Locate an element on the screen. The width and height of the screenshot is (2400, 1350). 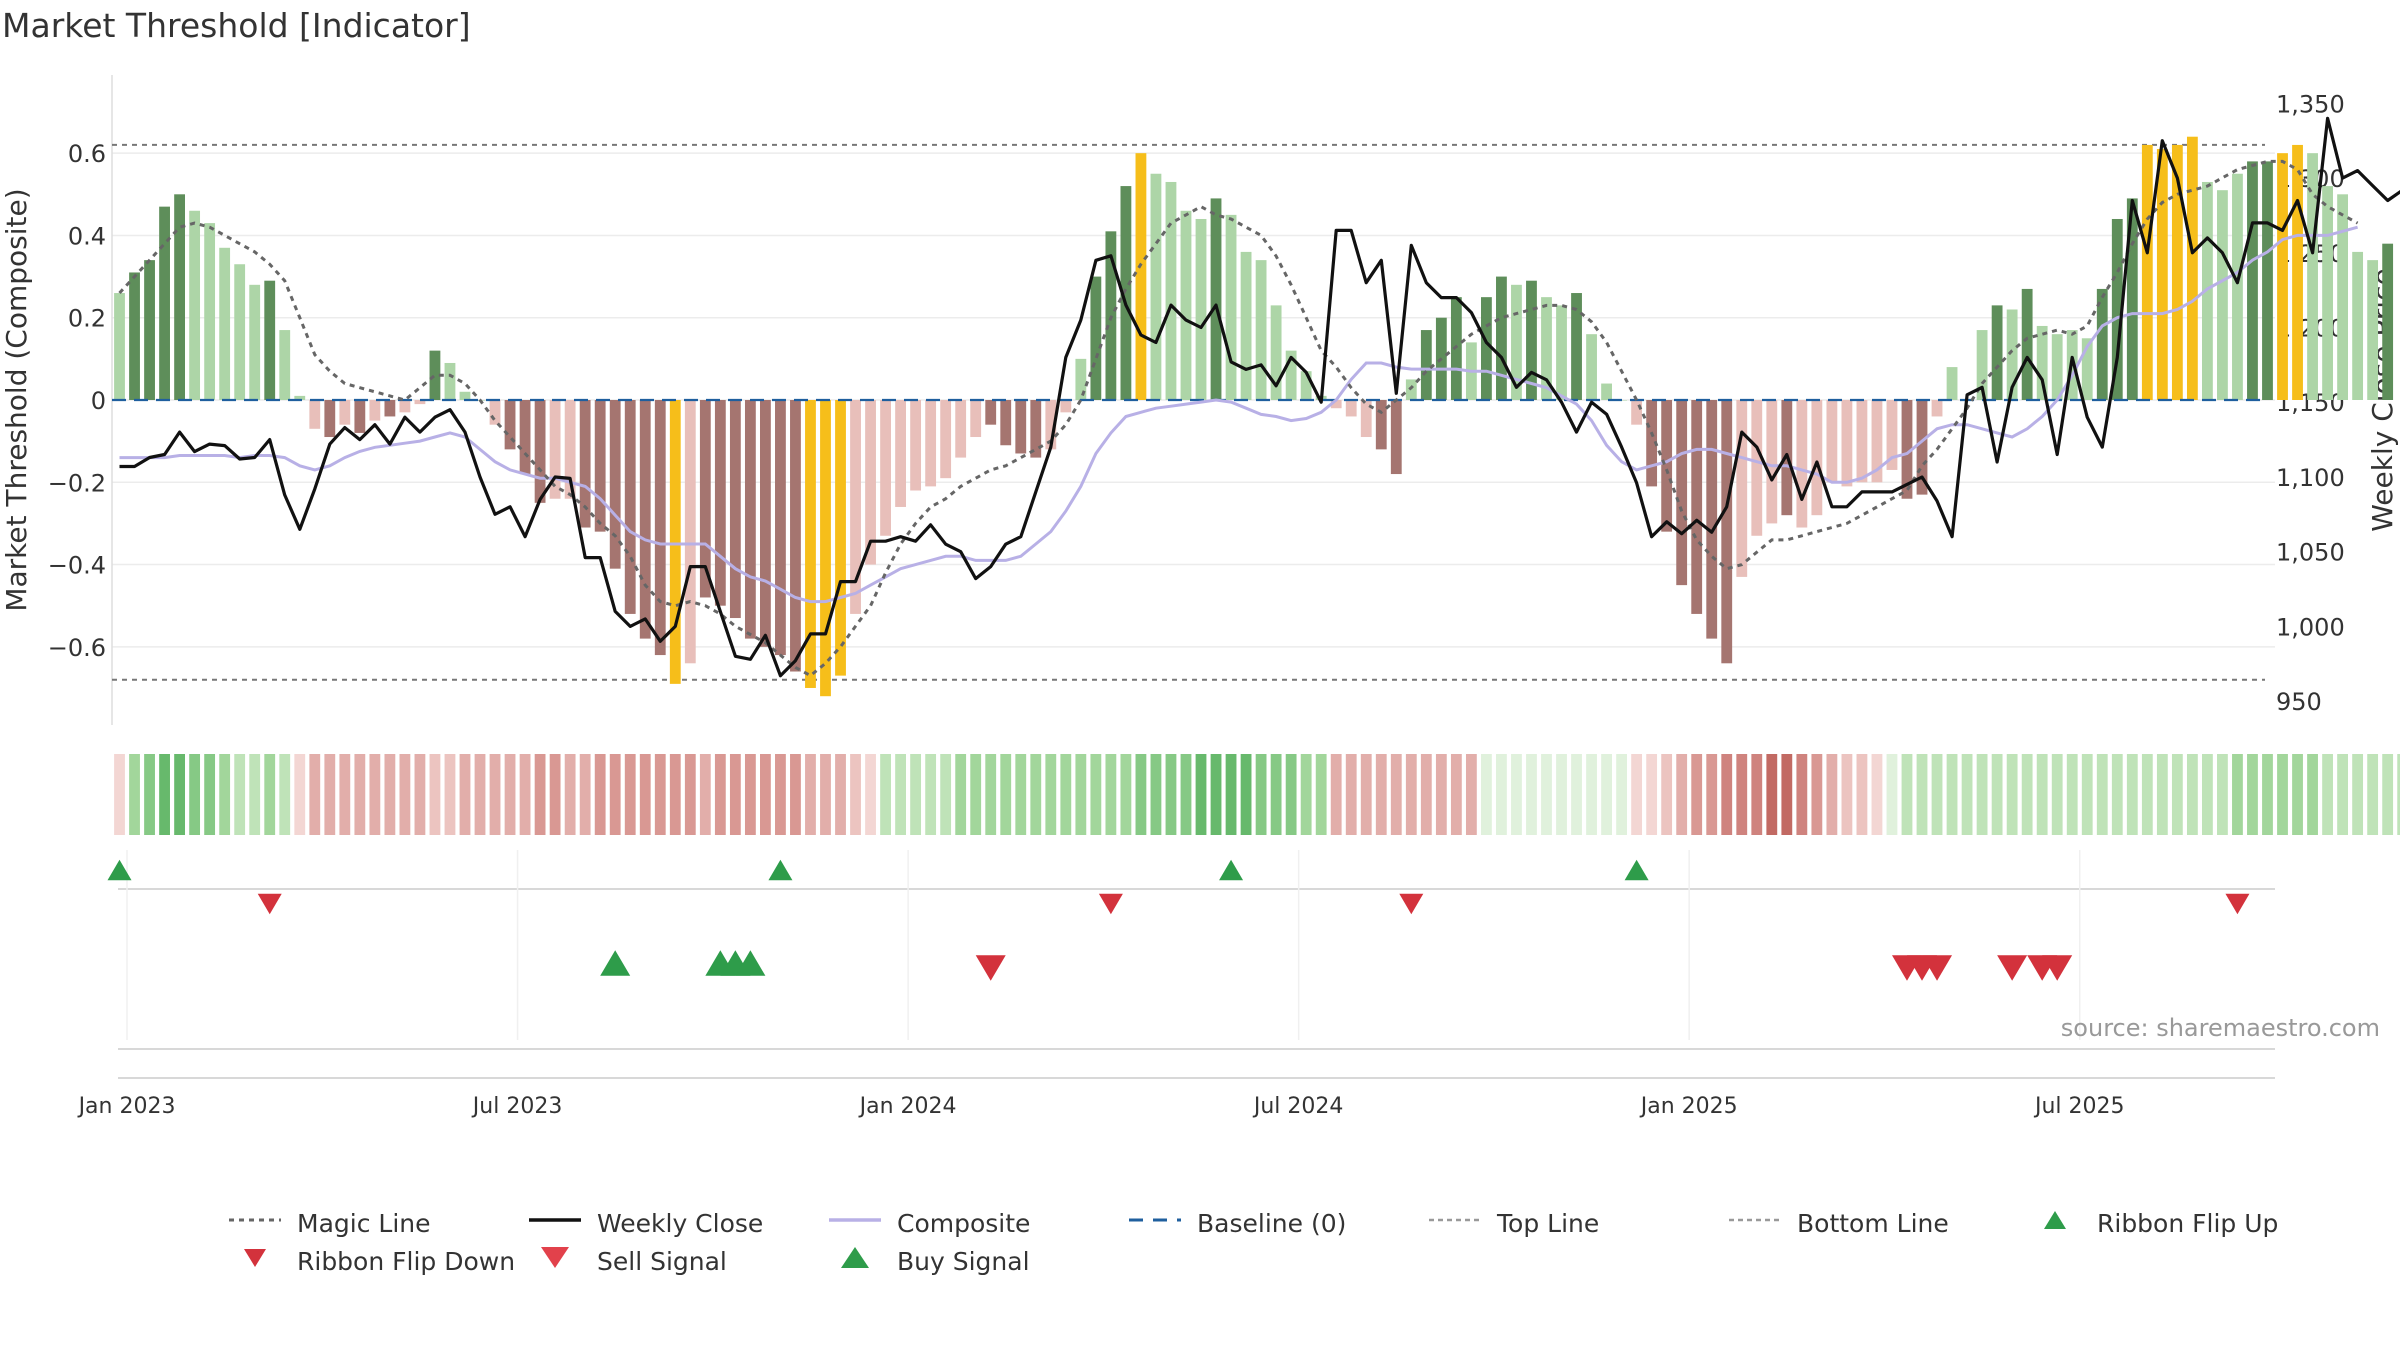
buy-signal-marker is located at coordinates (615, 963).